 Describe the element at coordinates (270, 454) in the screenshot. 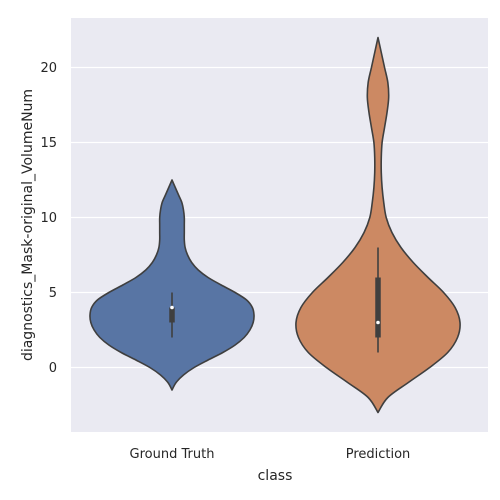

I see `x-tick-labels: Ground Truth Prediction` at that location.